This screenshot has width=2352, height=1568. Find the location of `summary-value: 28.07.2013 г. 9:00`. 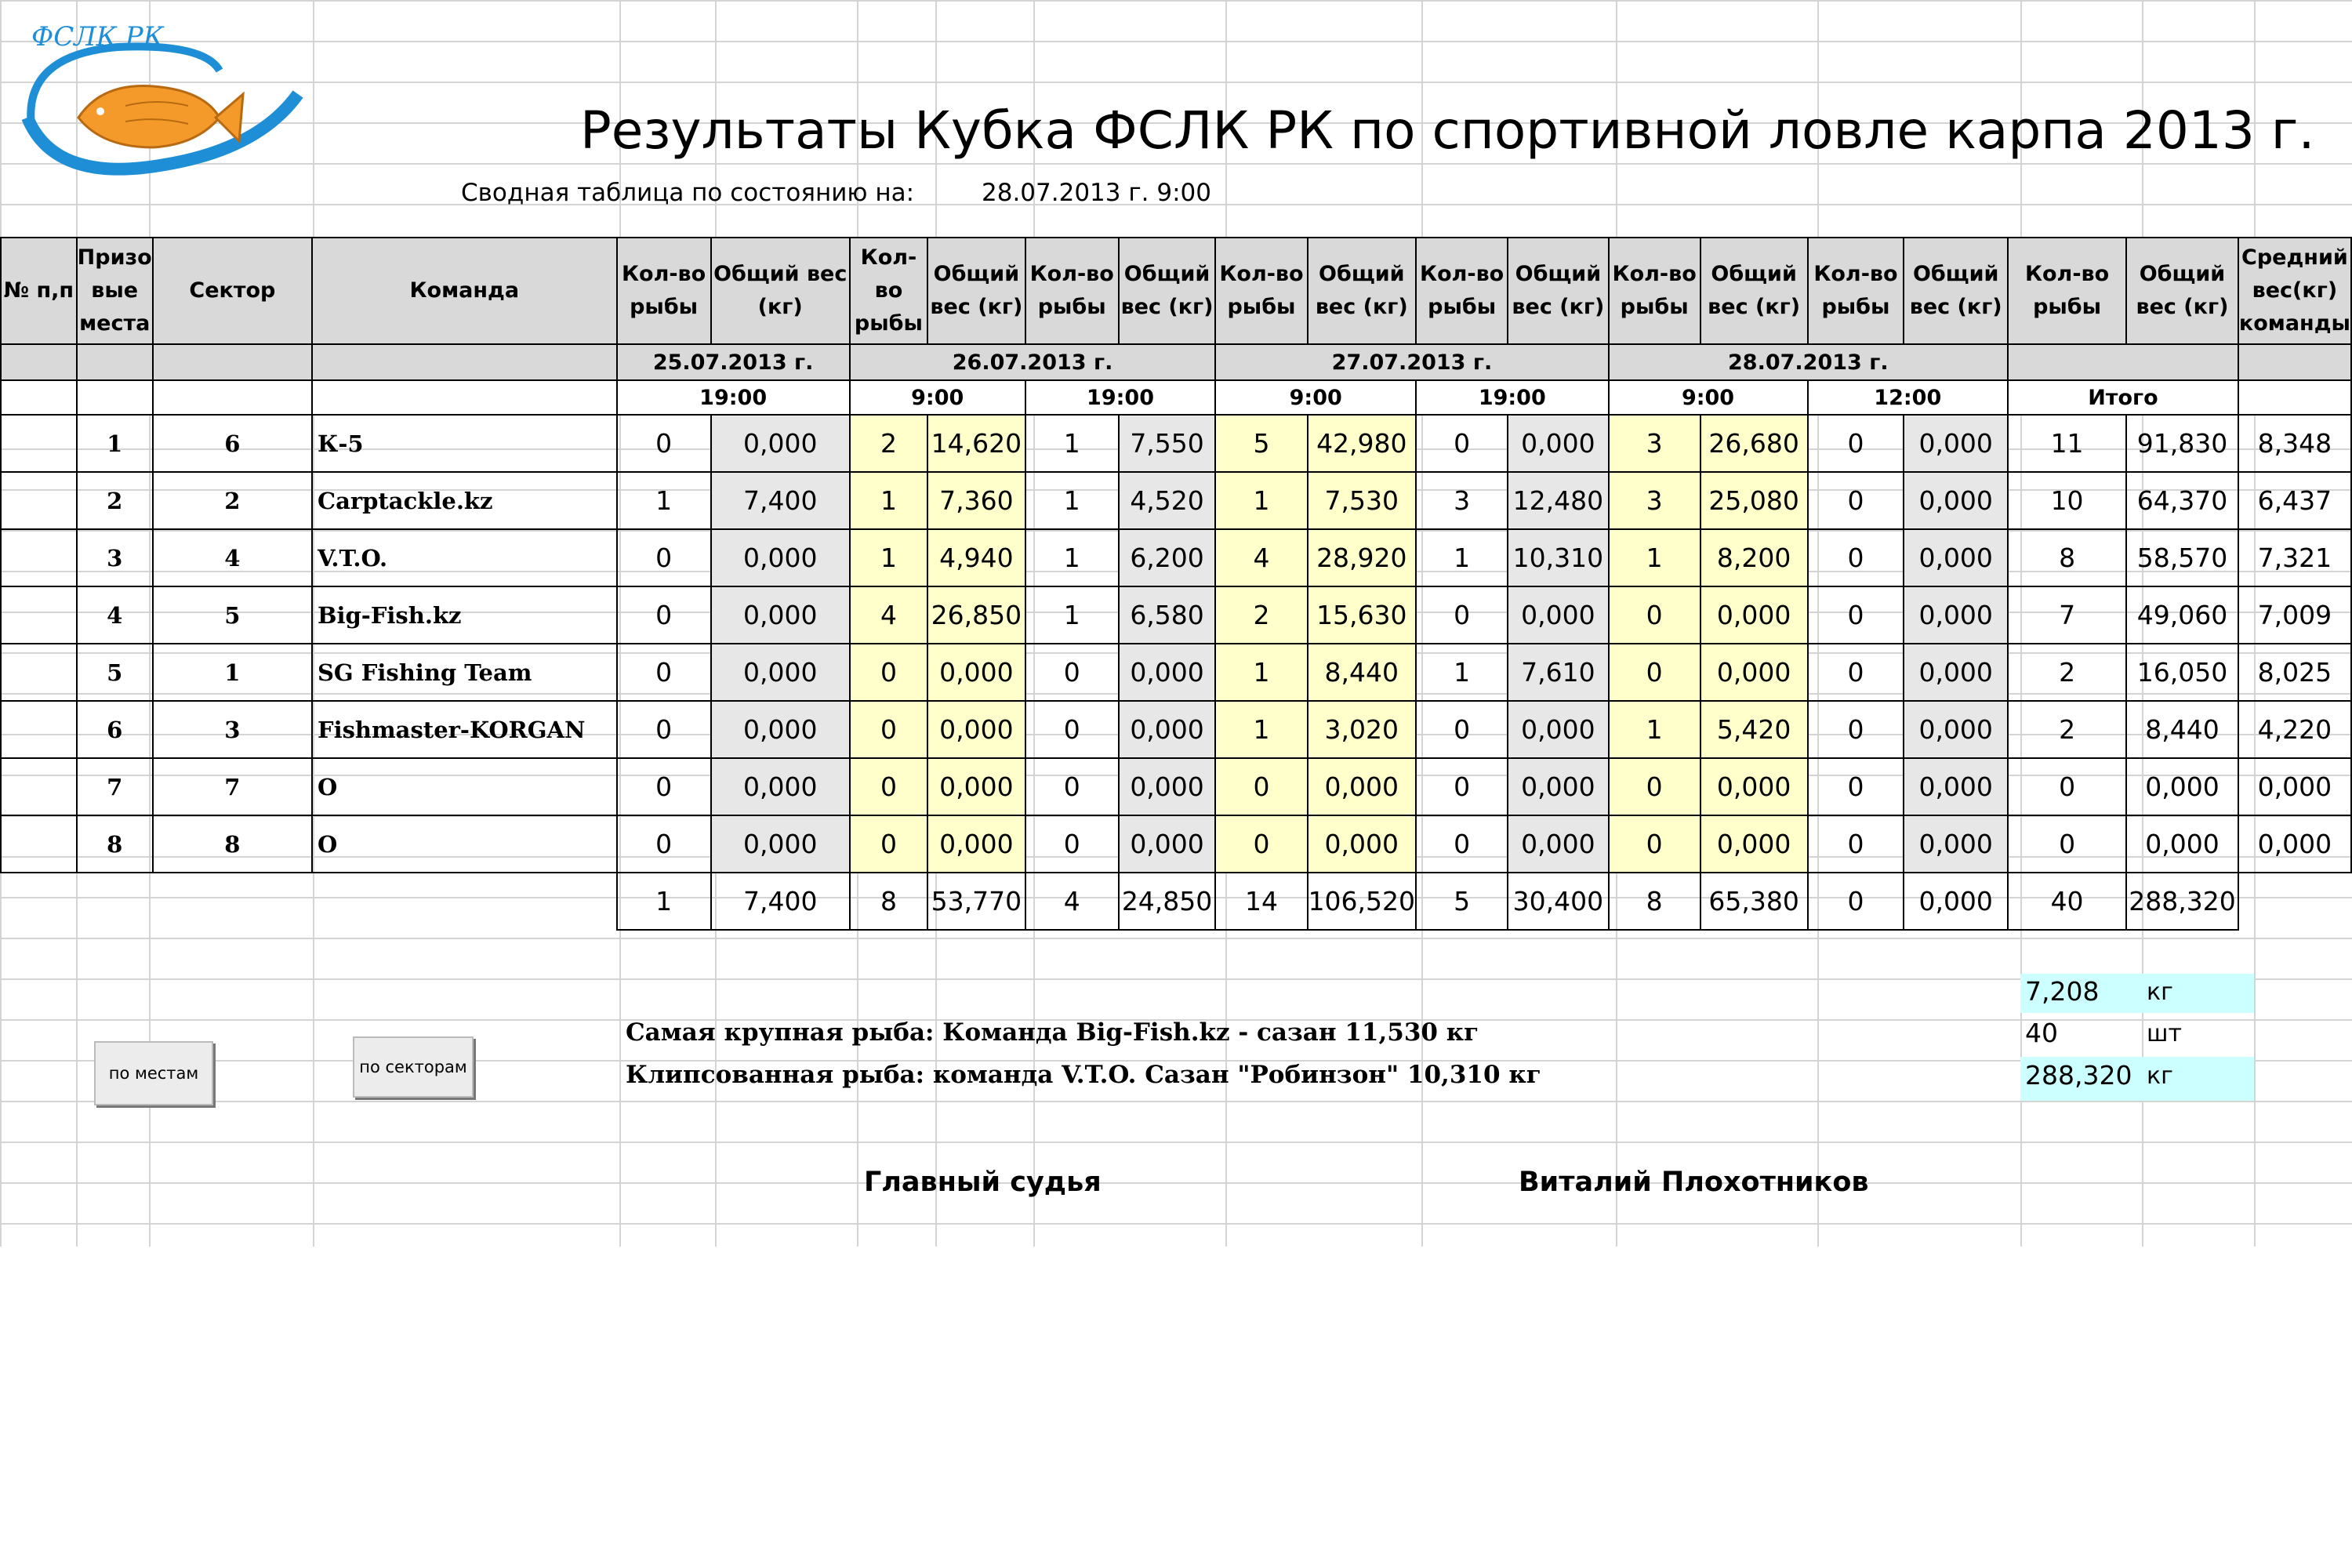

summary-value: 28.07.2013 г. 9:00 is located at coordinates (1096, 193).